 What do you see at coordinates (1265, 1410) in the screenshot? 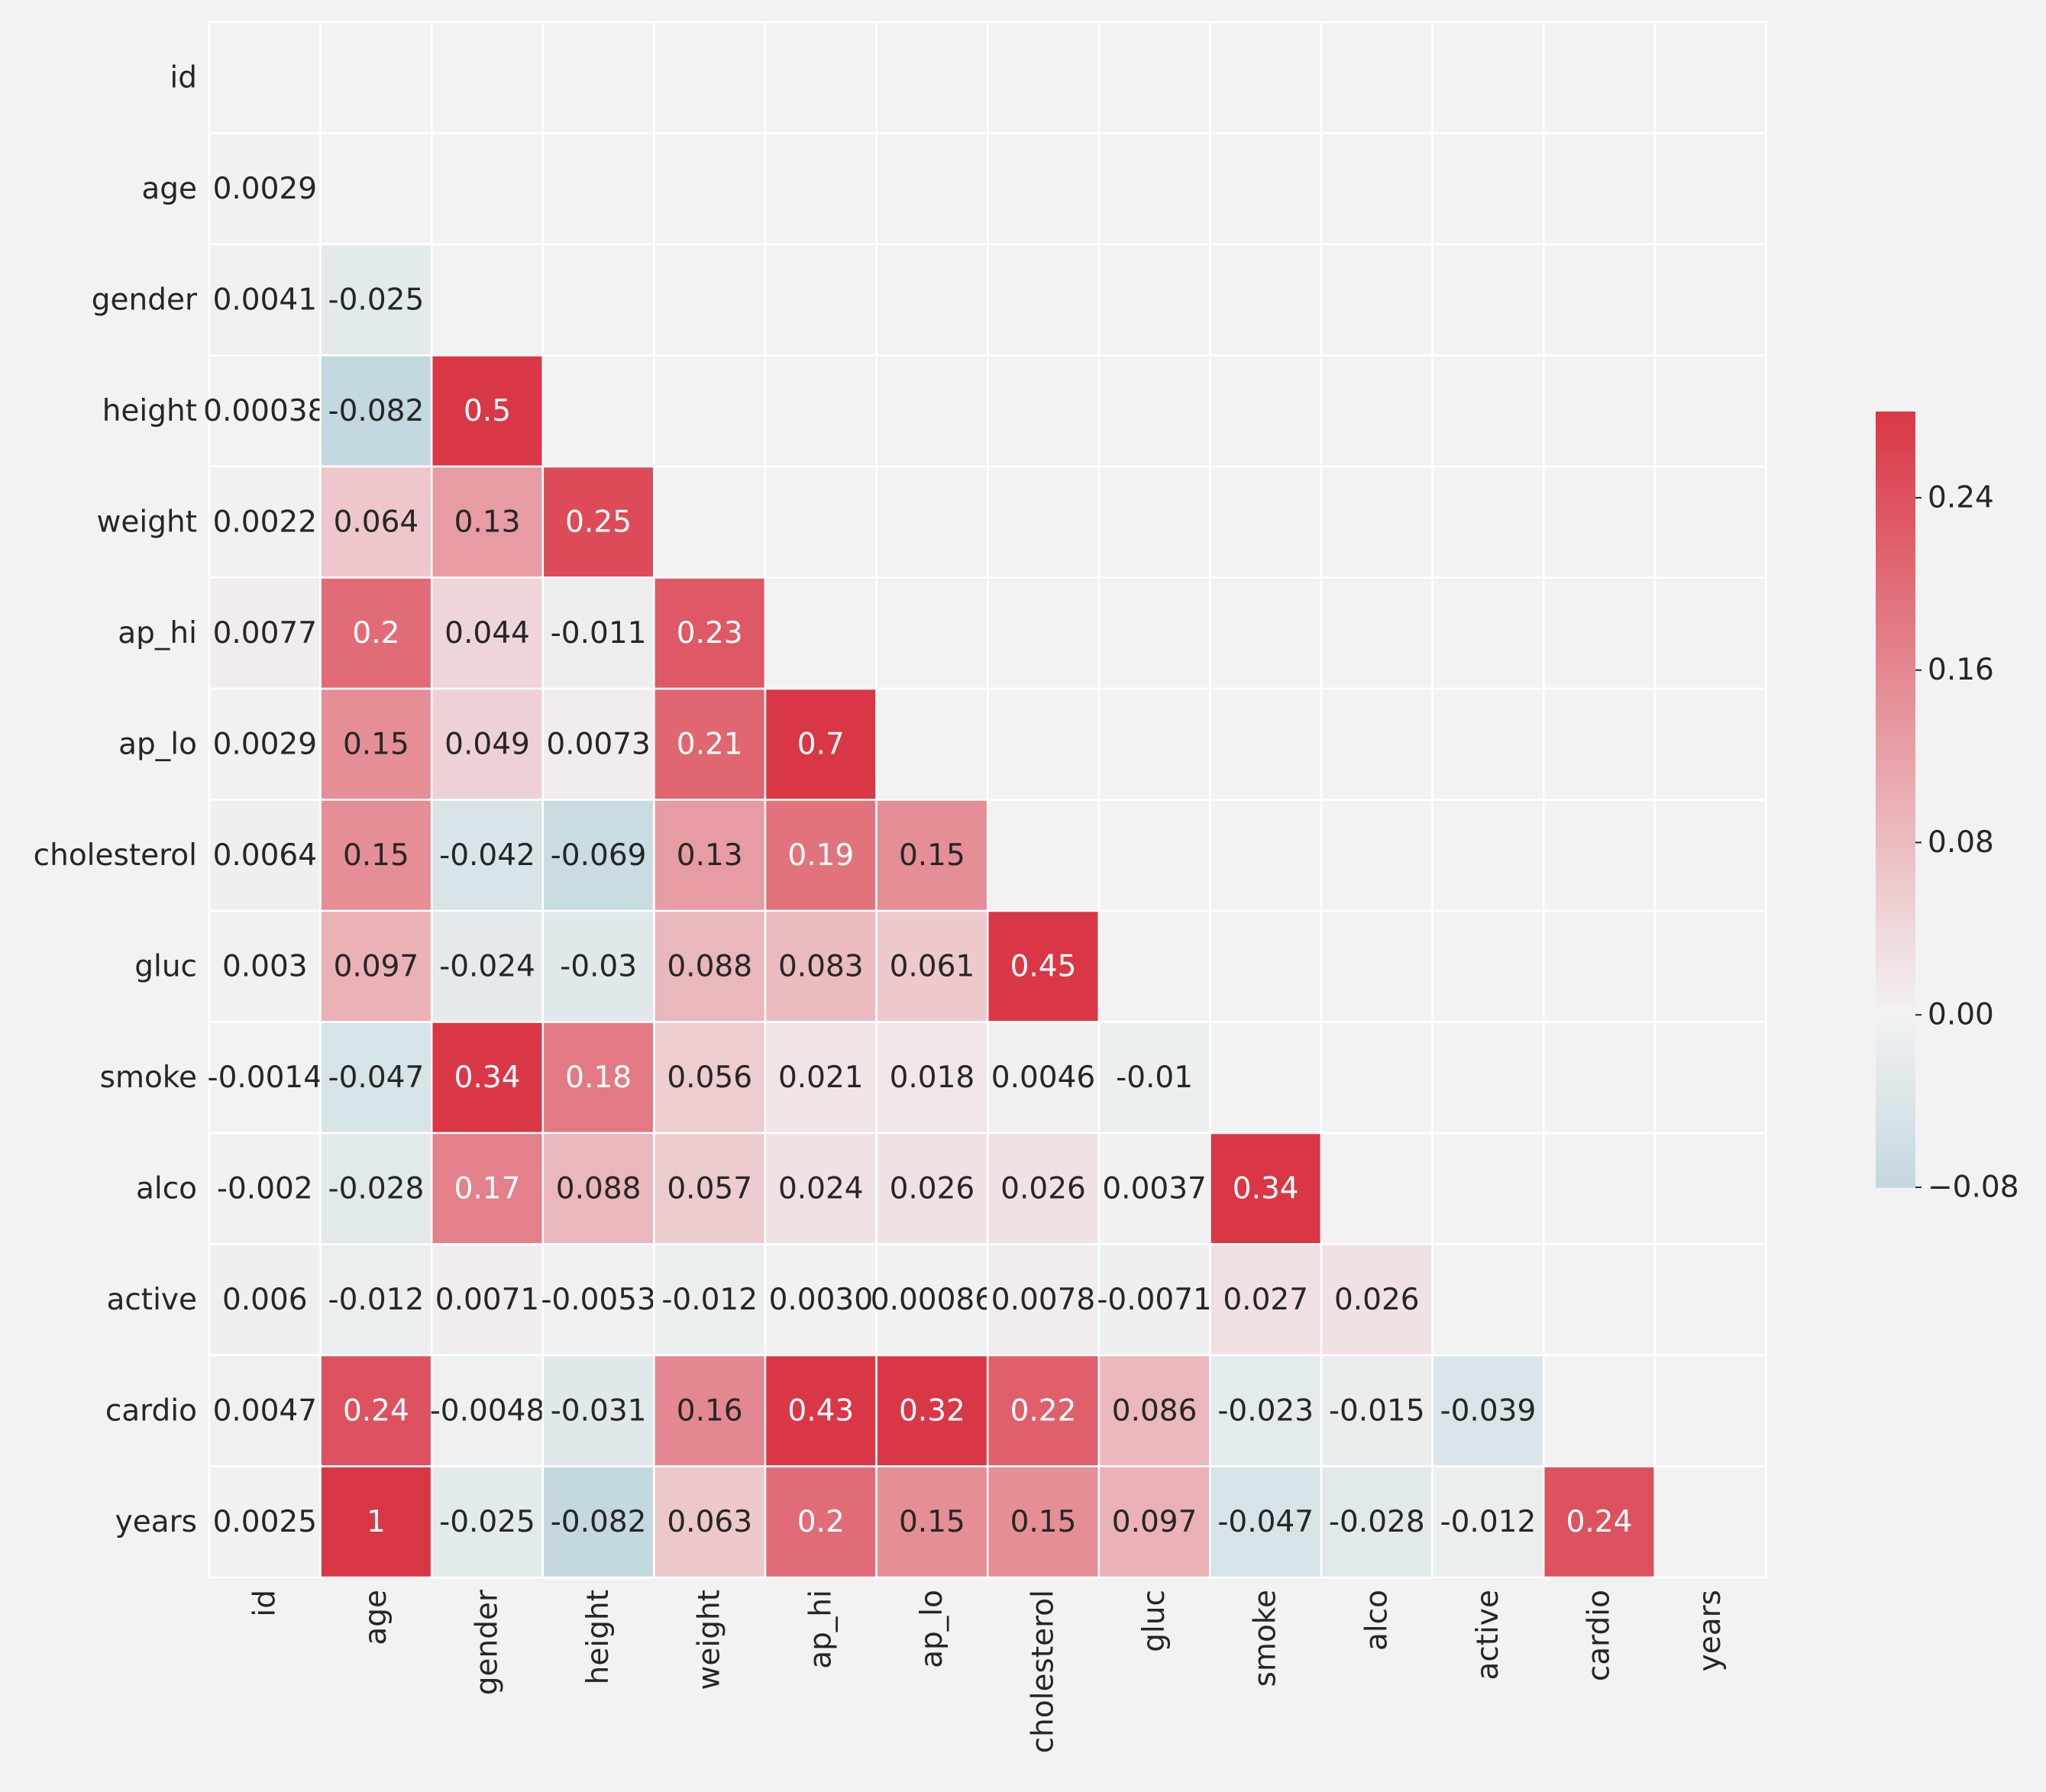
I see `cell-value-label: -0.023` at bounding box center [1265, 1410].